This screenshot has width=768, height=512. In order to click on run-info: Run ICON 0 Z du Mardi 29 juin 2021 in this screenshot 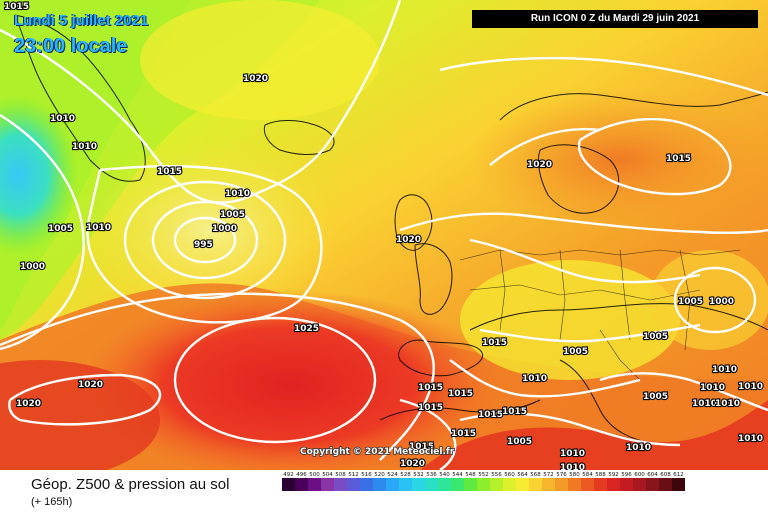, I will do `click(615, 19)`.